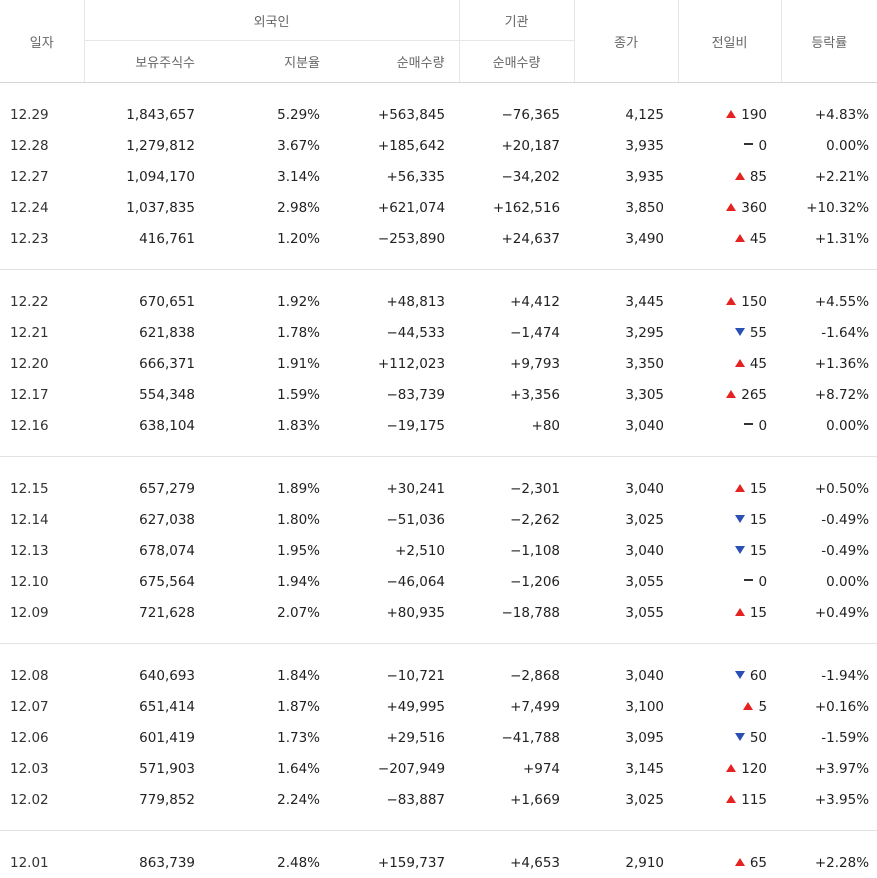  Describe the element at coordinates (516, 145) in the screenshot. I see `cell-inst-net: +20,187` at that location.